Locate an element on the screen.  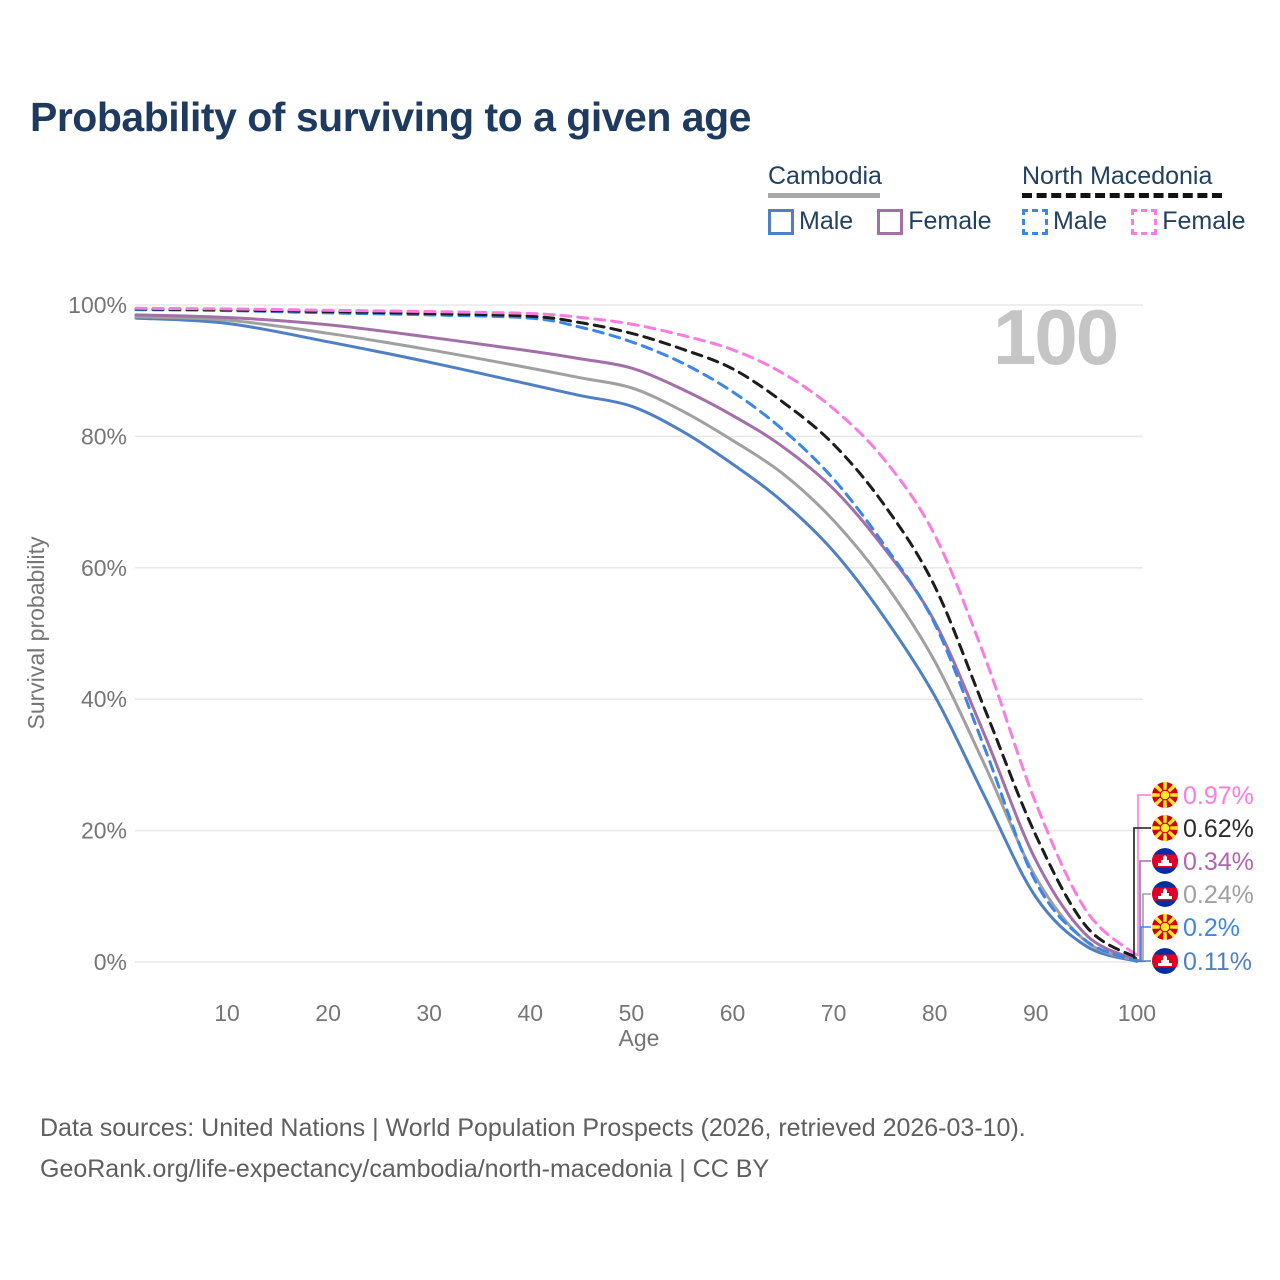
x-tick-label: 80 is located at coordinates (935, 1013).